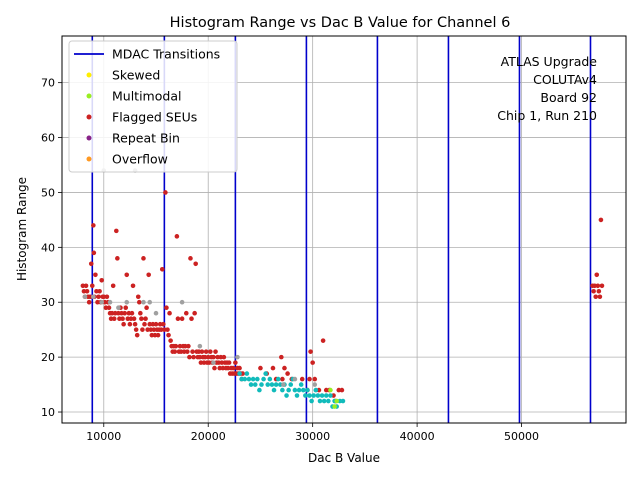 This screenshot has width=640, height=480. What do you see at coordinates (89, 117) in the screenshot?
I see `legend-marker-swatch` at bounding box center [89, 117].